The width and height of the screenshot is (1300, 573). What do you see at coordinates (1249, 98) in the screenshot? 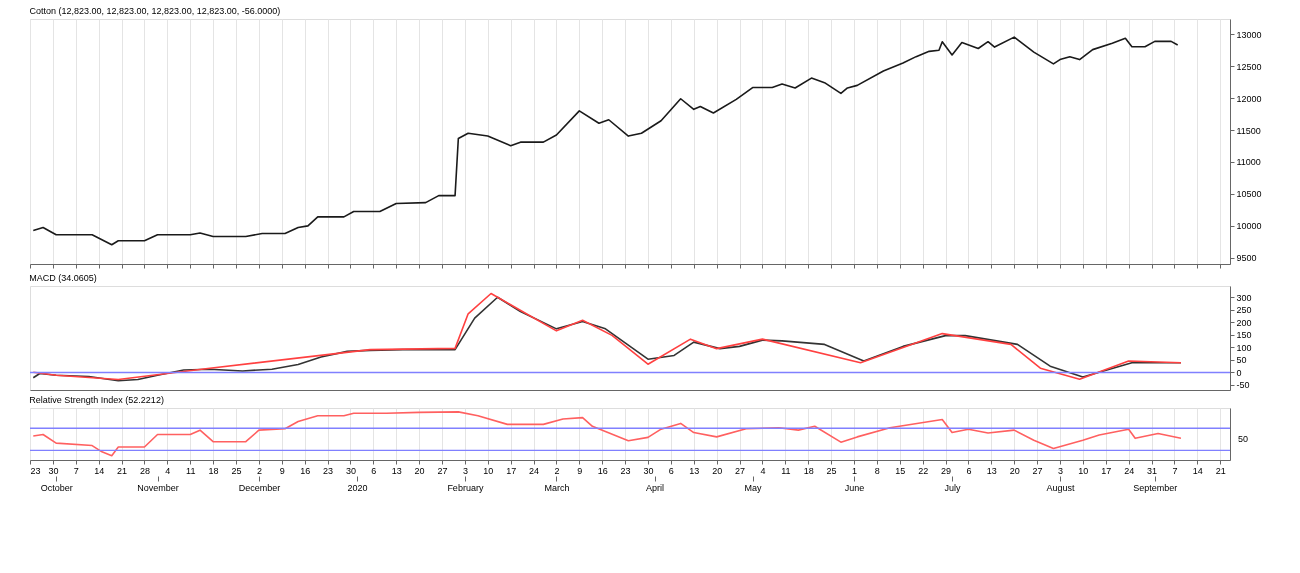
I see `y-tick-label: 12000` at bounding box center [1249, 98].